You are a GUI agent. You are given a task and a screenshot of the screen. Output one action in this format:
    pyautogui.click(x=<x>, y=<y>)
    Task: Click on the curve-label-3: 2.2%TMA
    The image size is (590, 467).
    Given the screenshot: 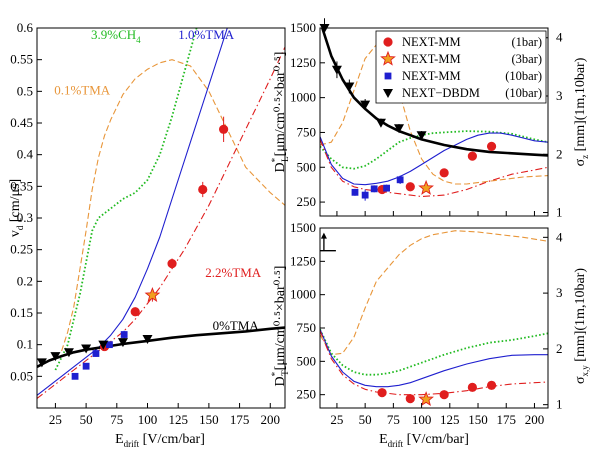 What is the action you would take?
    pyautogui.click(x=233, y=272)
    